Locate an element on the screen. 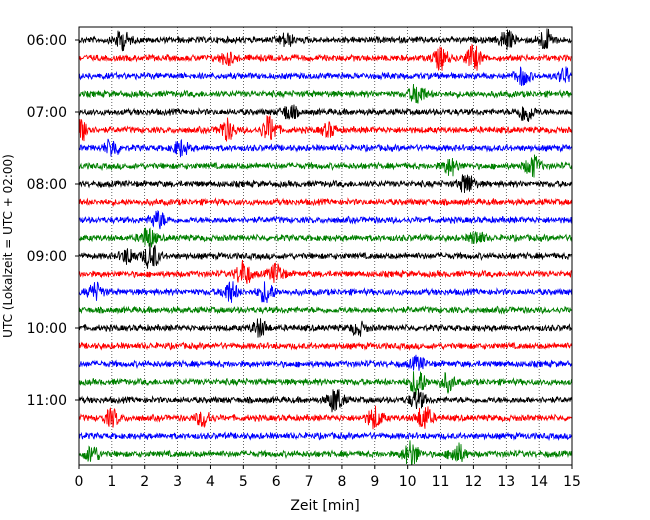 Image resolution: width=650 pixels, height=520 pixels. y-tick-label: 07:00 is located at coordinates (47, 113).